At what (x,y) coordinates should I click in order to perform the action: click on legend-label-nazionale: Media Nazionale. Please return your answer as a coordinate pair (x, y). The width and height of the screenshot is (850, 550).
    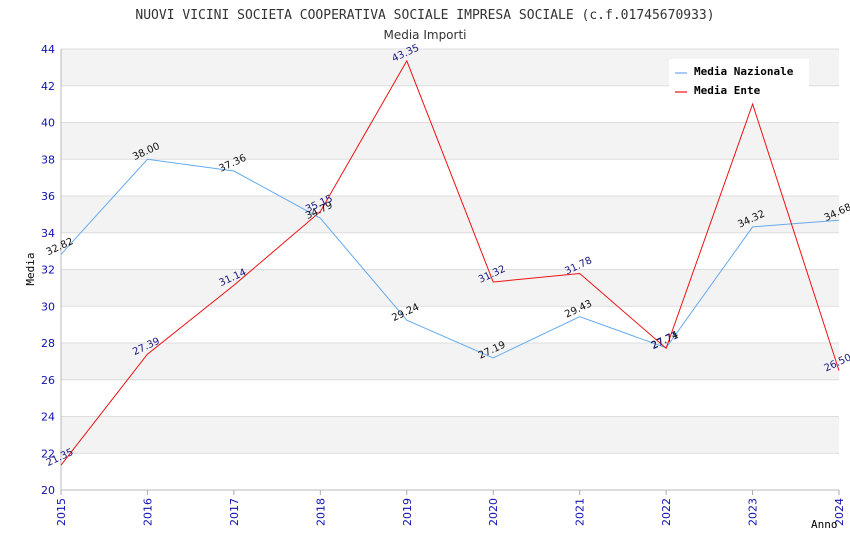
    Looking at the image, I should click on (744, 71).